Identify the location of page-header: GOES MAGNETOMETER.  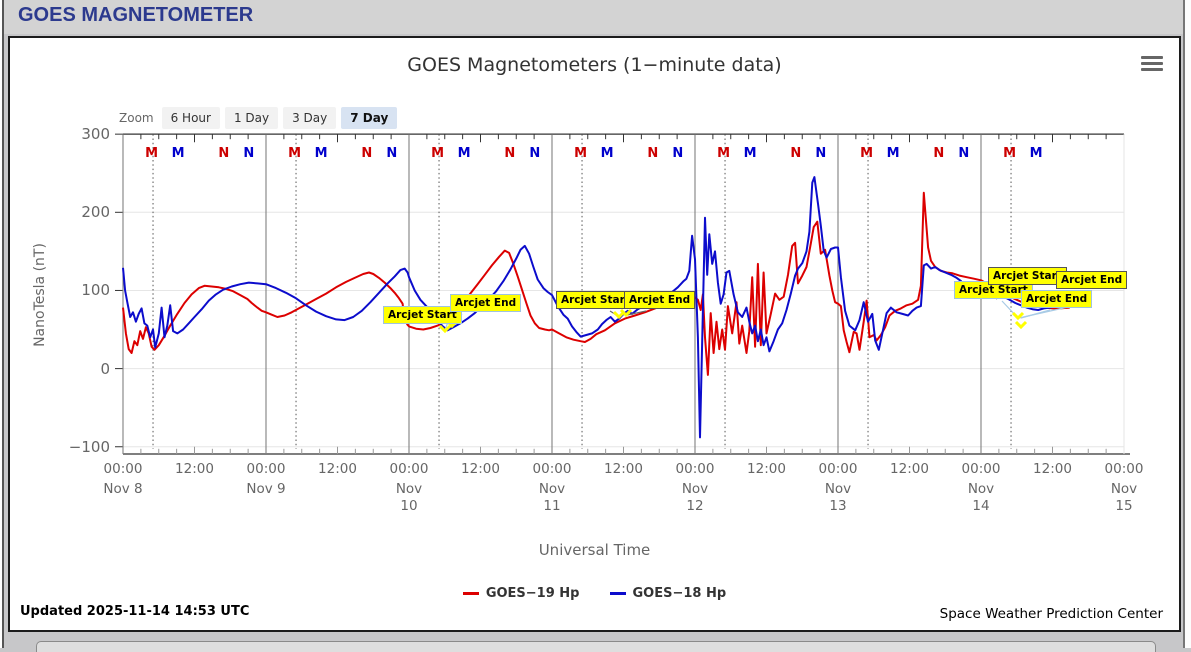
(593, 17).